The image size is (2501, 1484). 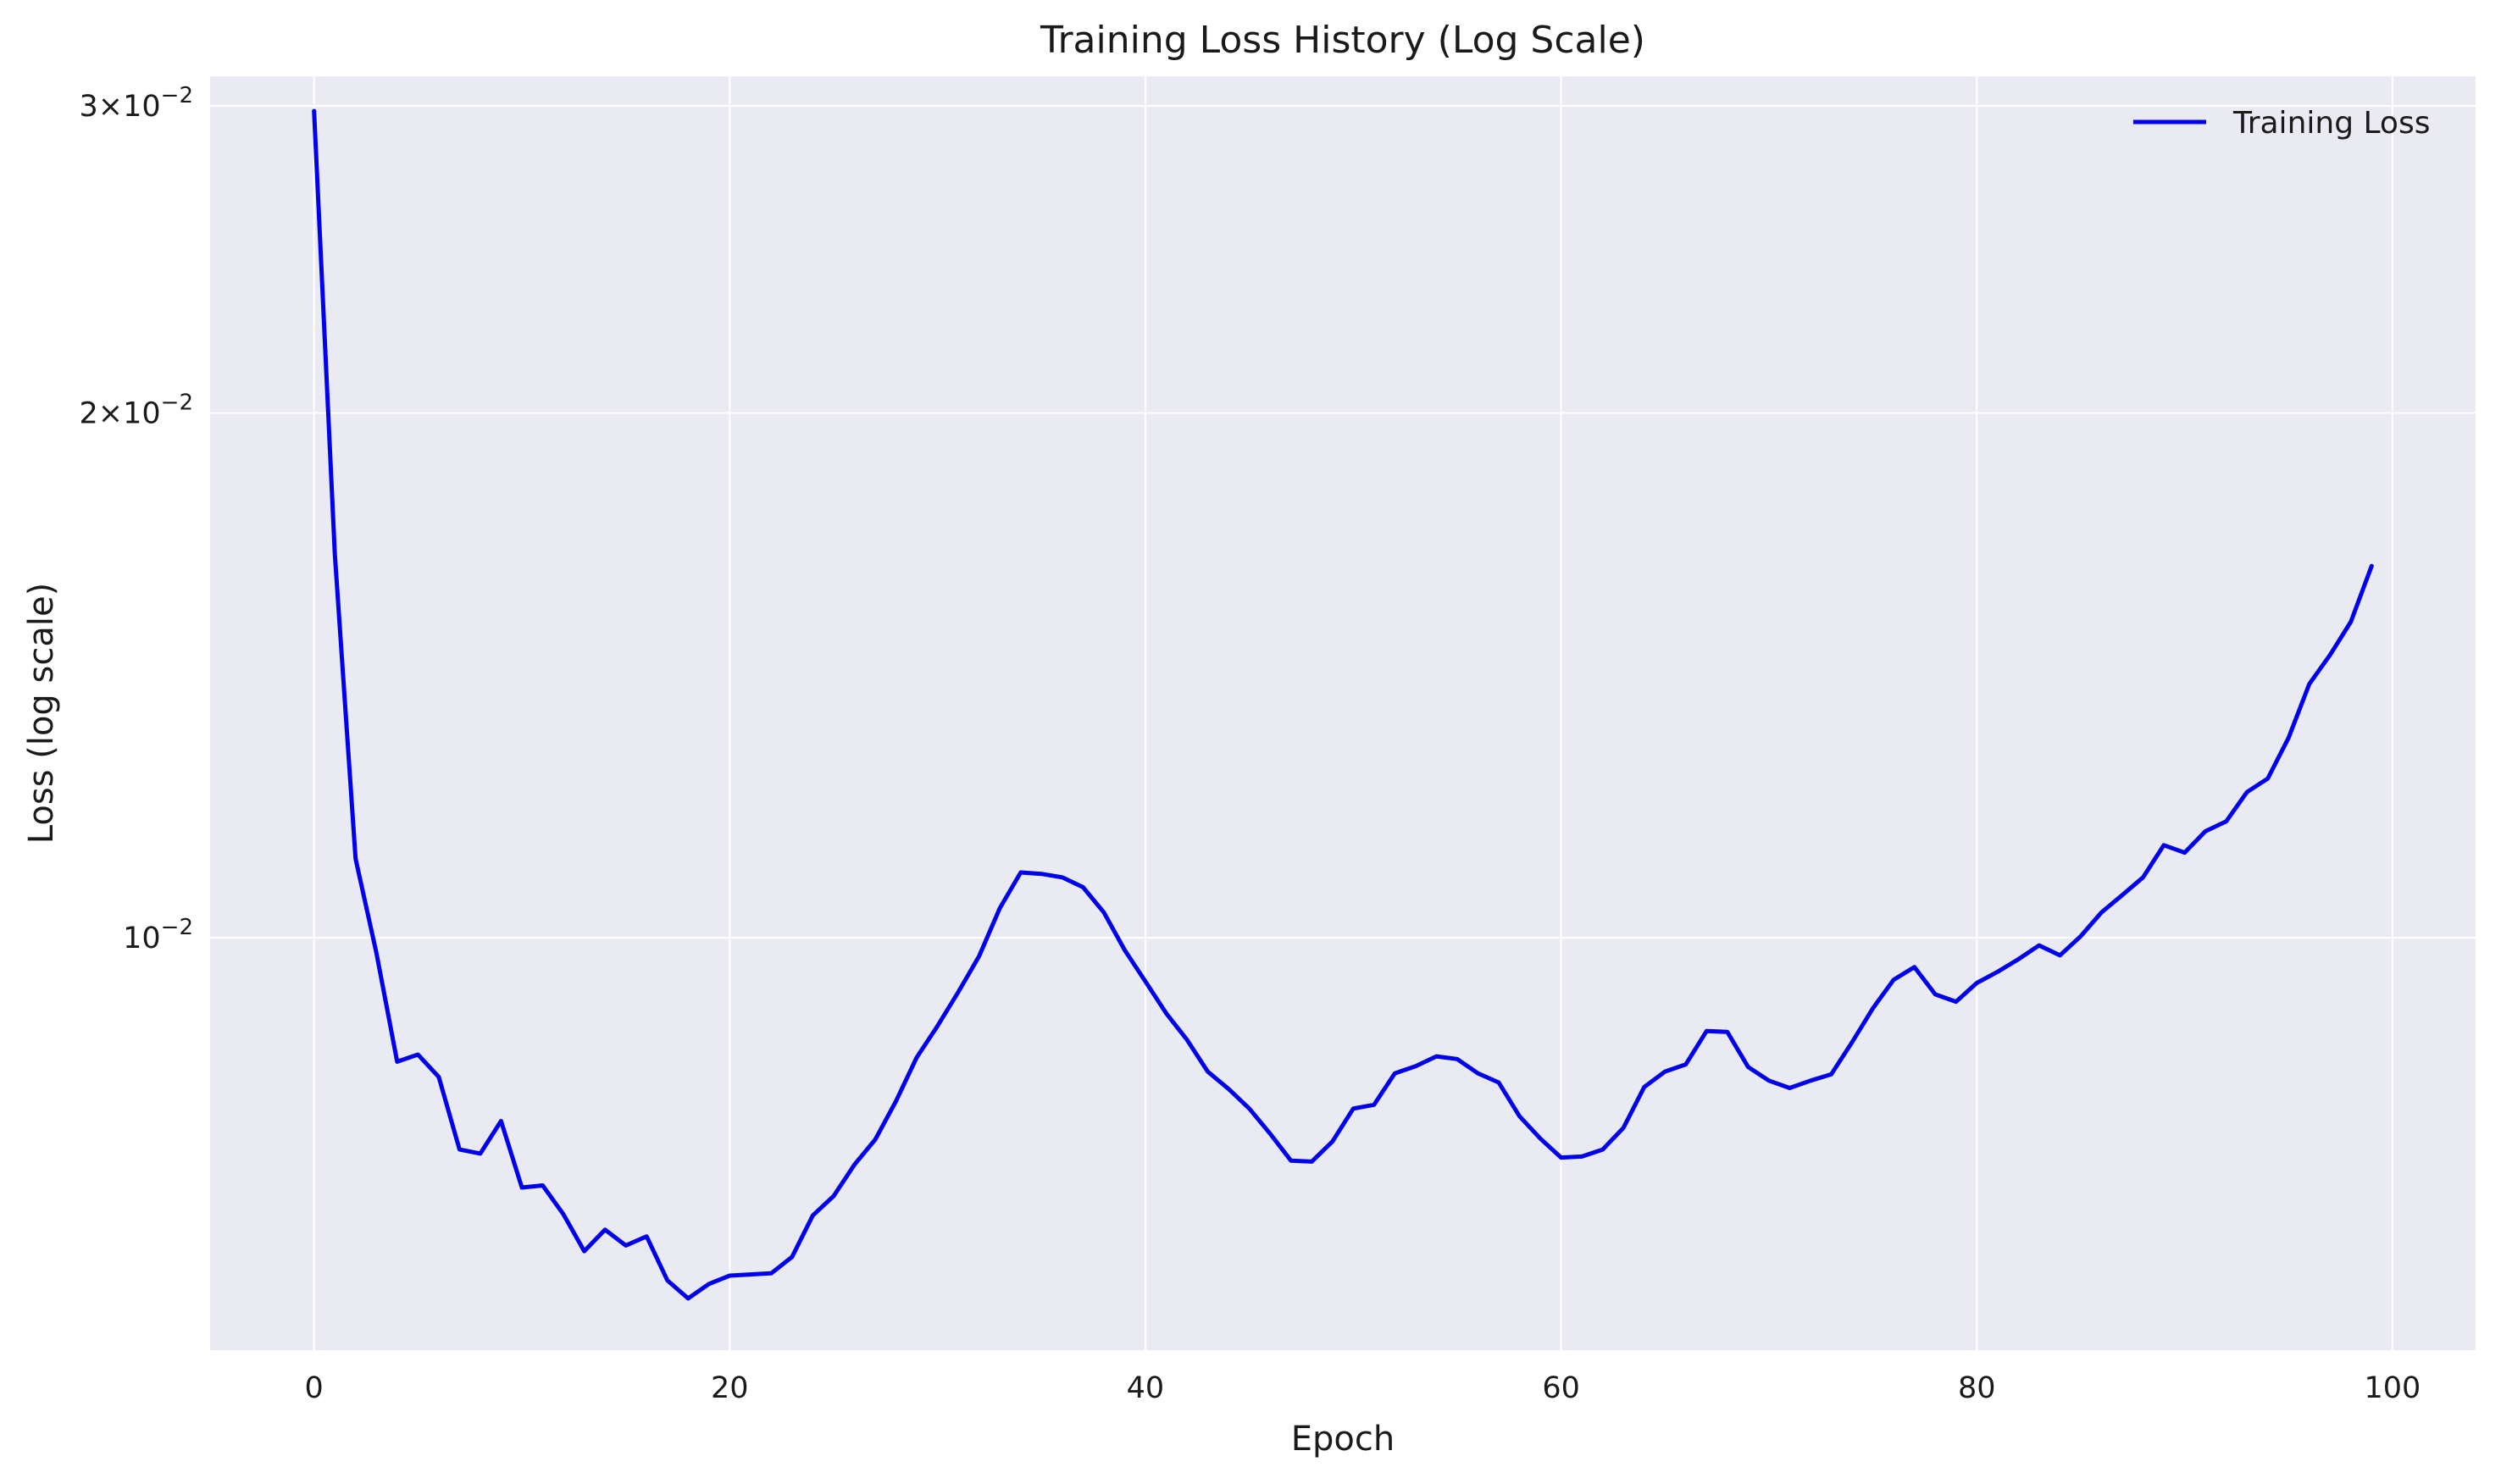 I want to click on y-tick-label: 3×10⁻², so click(x=136, y=103).